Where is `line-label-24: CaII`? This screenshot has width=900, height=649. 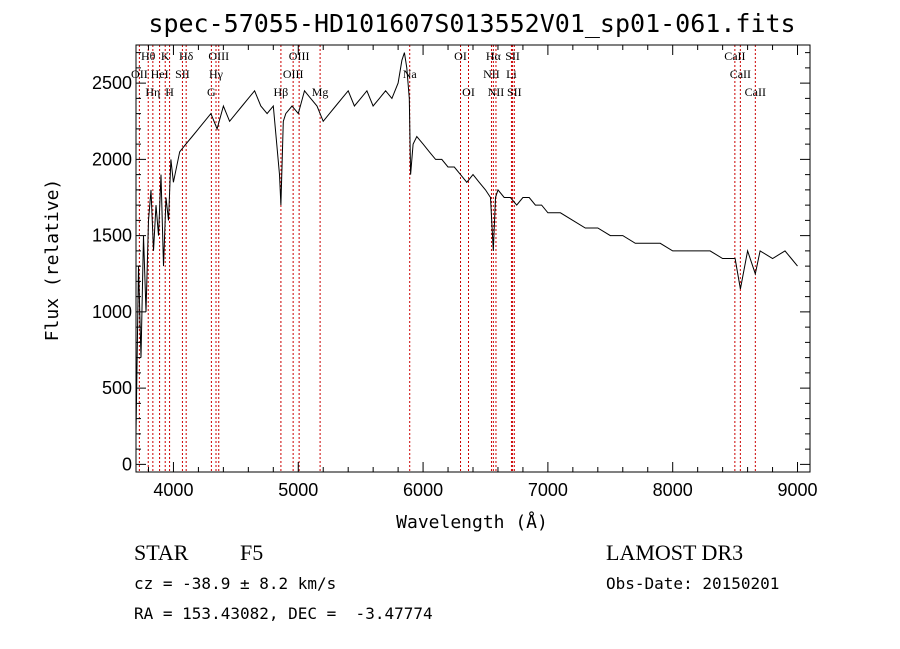 line-label-24: CaII is located at coordinates (734, 56).